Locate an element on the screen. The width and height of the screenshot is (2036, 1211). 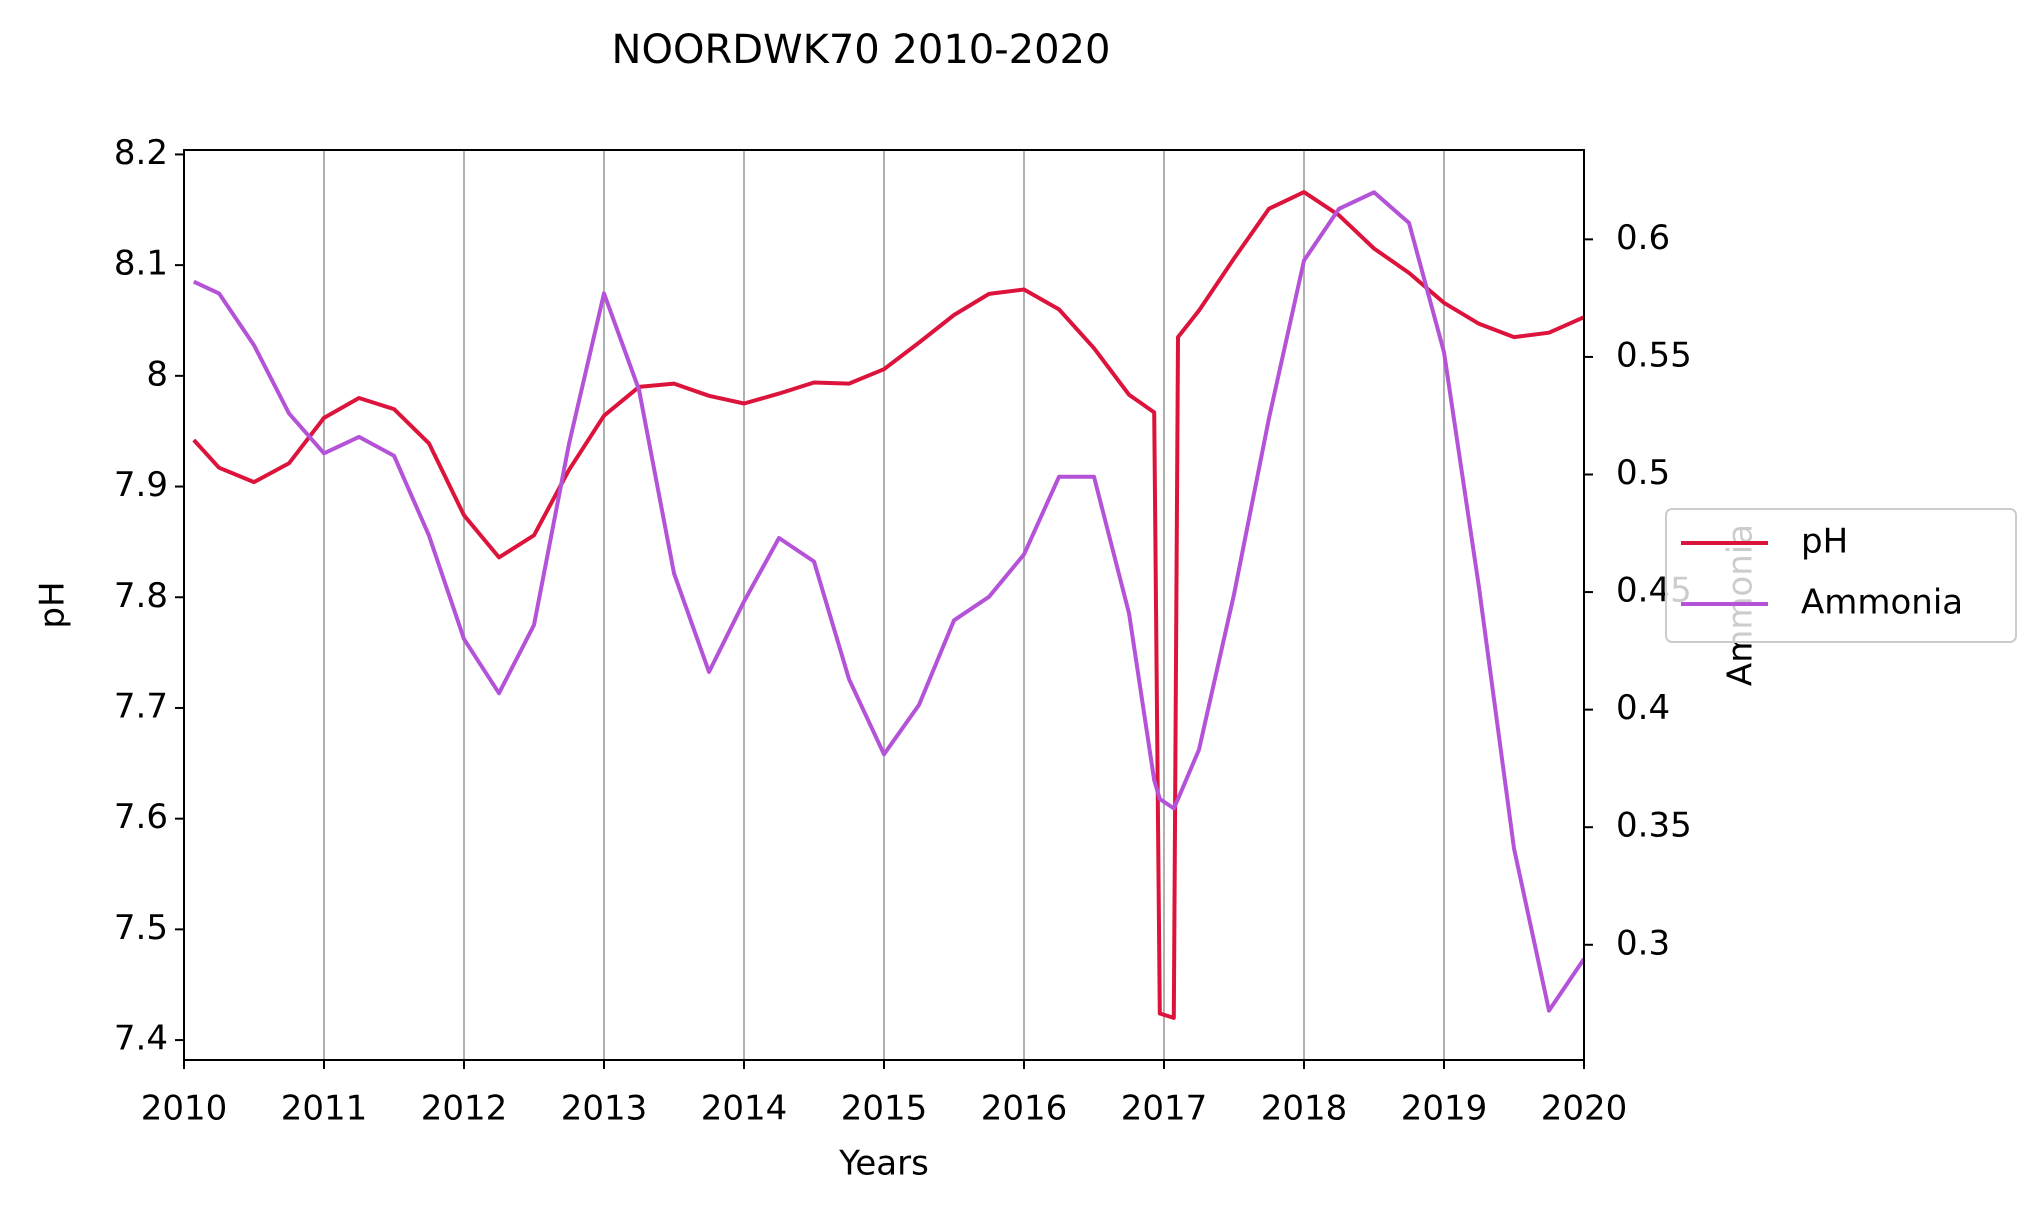
legend-label: pH is located at coordinates (1824, 542).